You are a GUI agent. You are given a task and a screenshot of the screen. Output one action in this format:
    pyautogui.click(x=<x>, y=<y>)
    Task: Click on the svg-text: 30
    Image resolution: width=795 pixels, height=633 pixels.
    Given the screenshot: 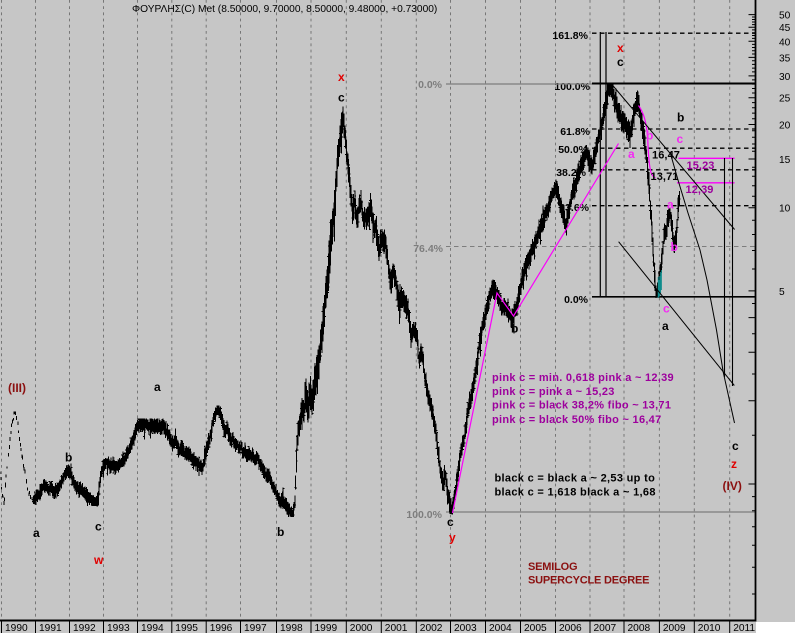 What is the action you would take?
    pyautogui.click(x=785, y=77)
    